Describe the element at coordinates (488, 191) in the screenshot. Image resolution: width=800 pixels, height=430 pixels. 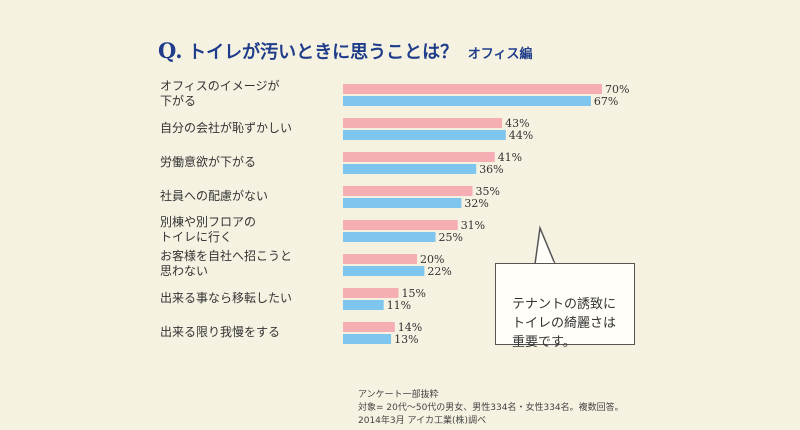
I see `data-label: 35%` at that location.